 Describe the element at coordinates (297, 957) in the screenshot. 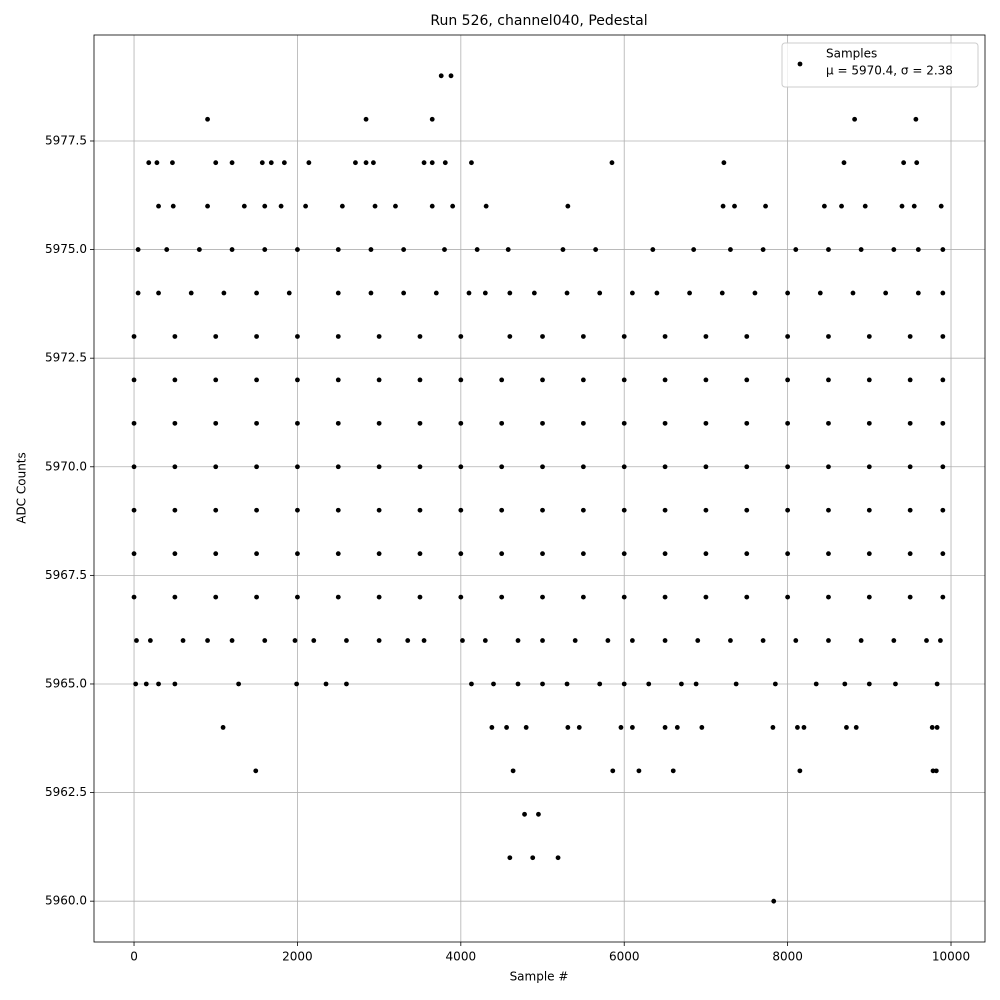

I see `x-tick-label: 2000` at that location.